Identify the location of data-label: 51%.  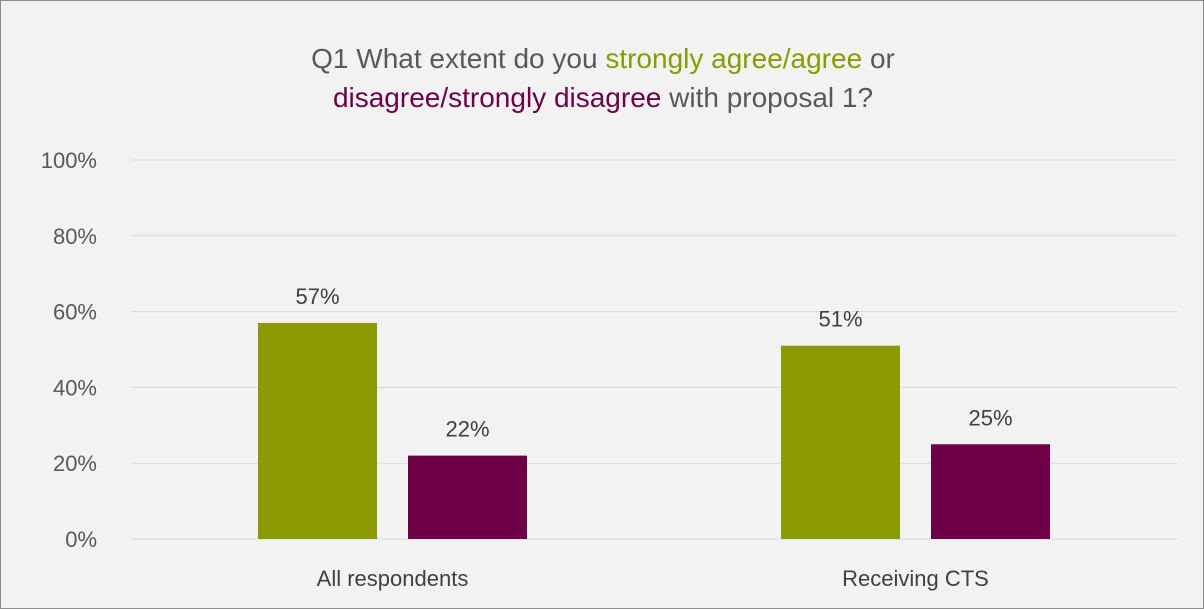
(840, 319).